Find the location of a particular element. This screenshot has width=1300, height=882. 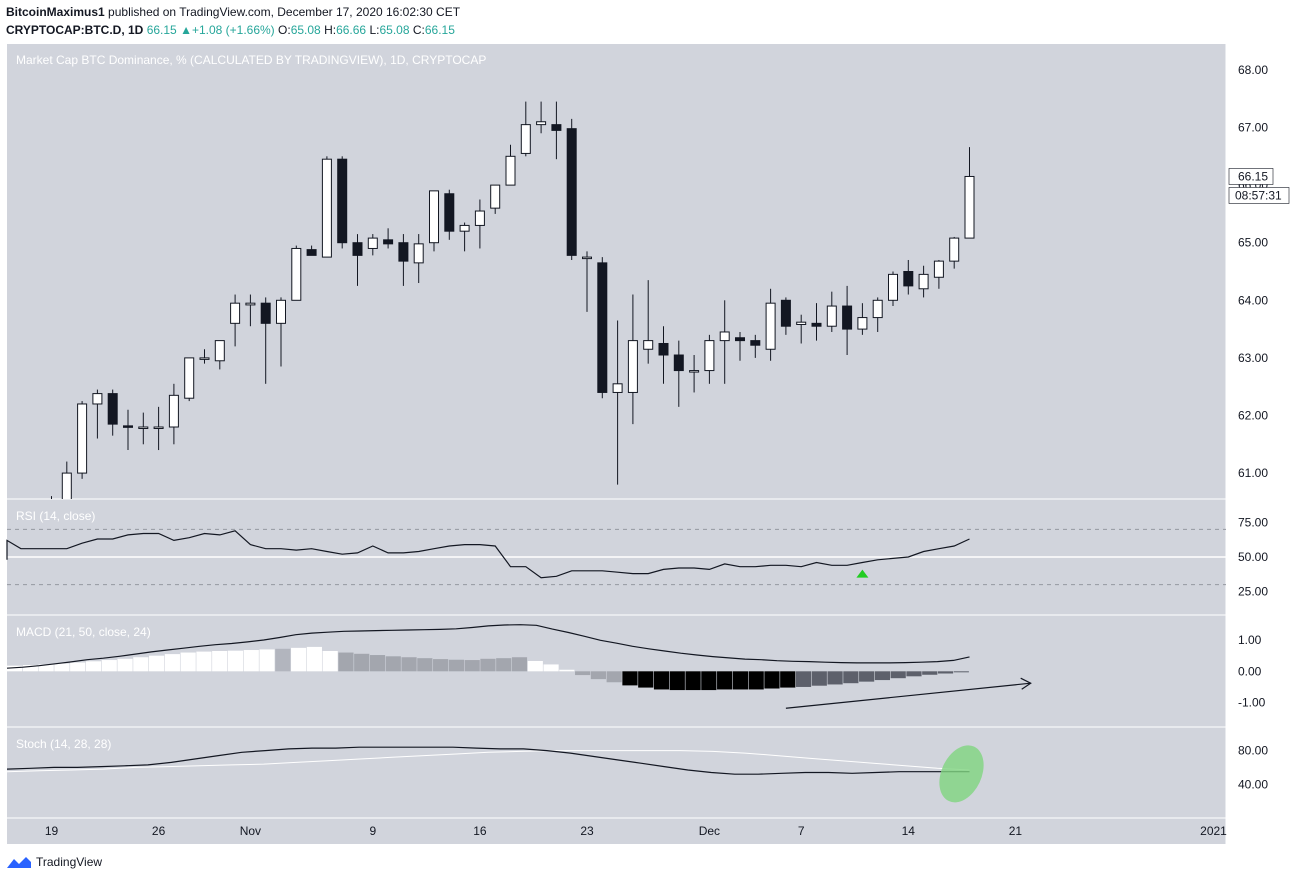

time-tick-label: 14 is located at coordinates (909, 831).